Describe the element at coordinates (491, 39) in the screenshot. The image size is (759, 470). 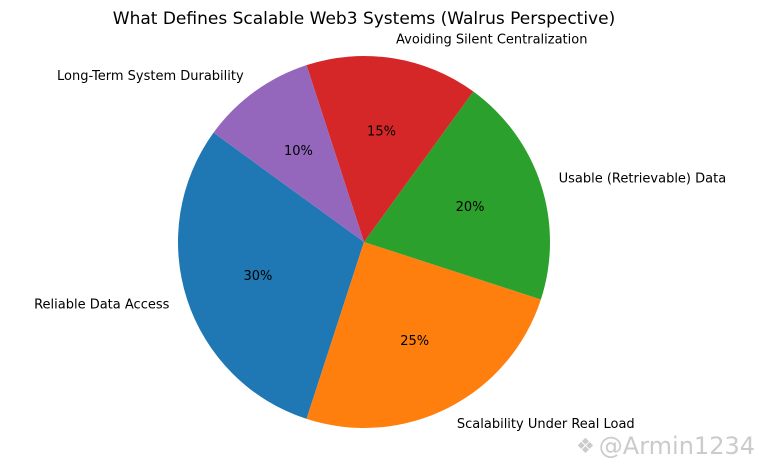
I see `slice-label-3: Avoiding Silent Centralization` at that location.